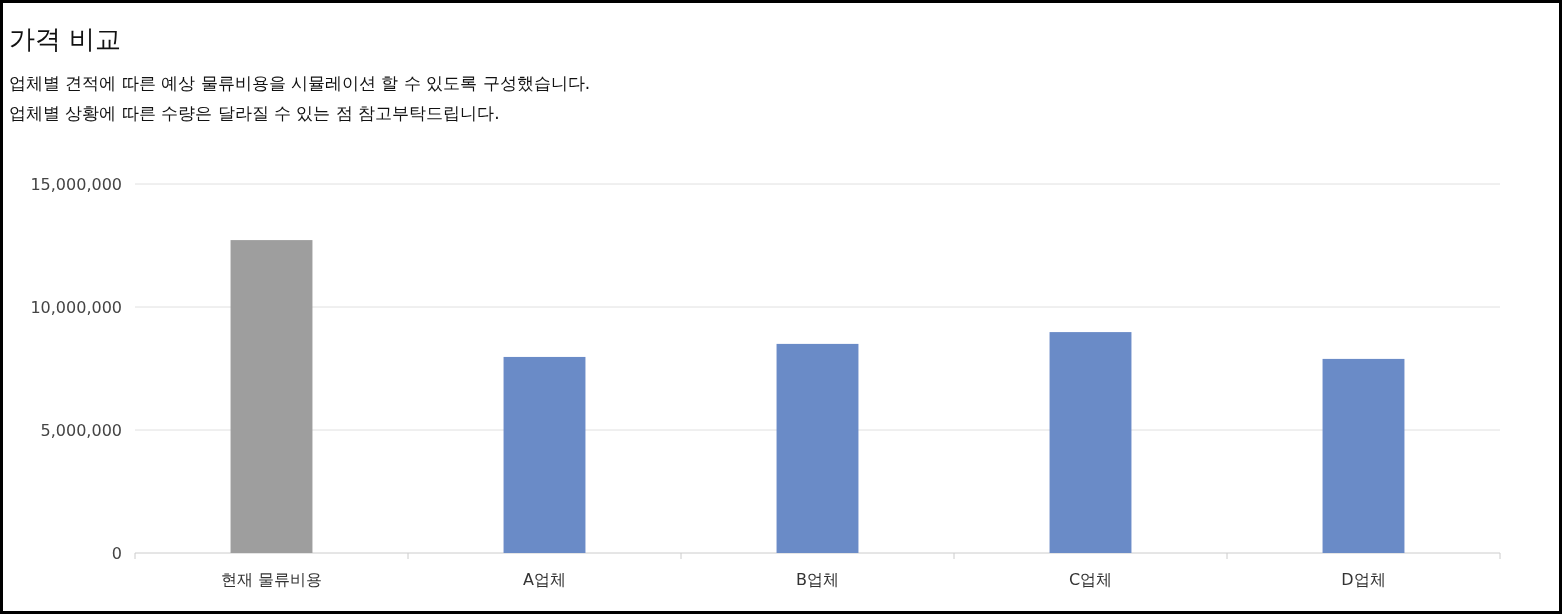  I want to click on x-tick-label: 현재 물류비용, so click(271, 579).